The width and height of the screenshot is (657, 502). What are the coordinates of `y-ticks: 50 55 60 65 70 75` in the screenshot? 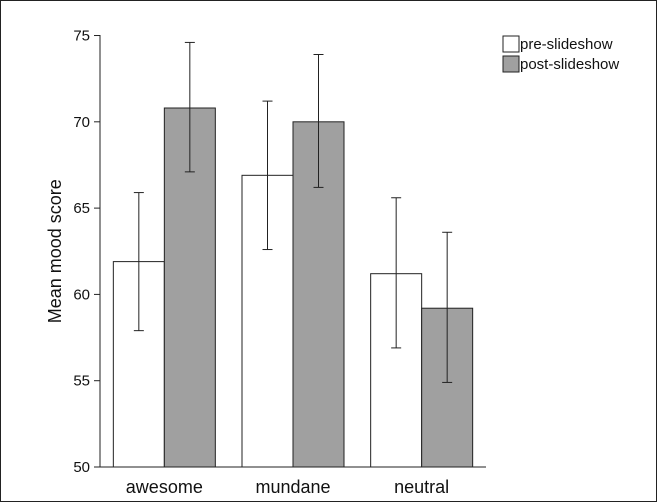 It's located at (86, 252).